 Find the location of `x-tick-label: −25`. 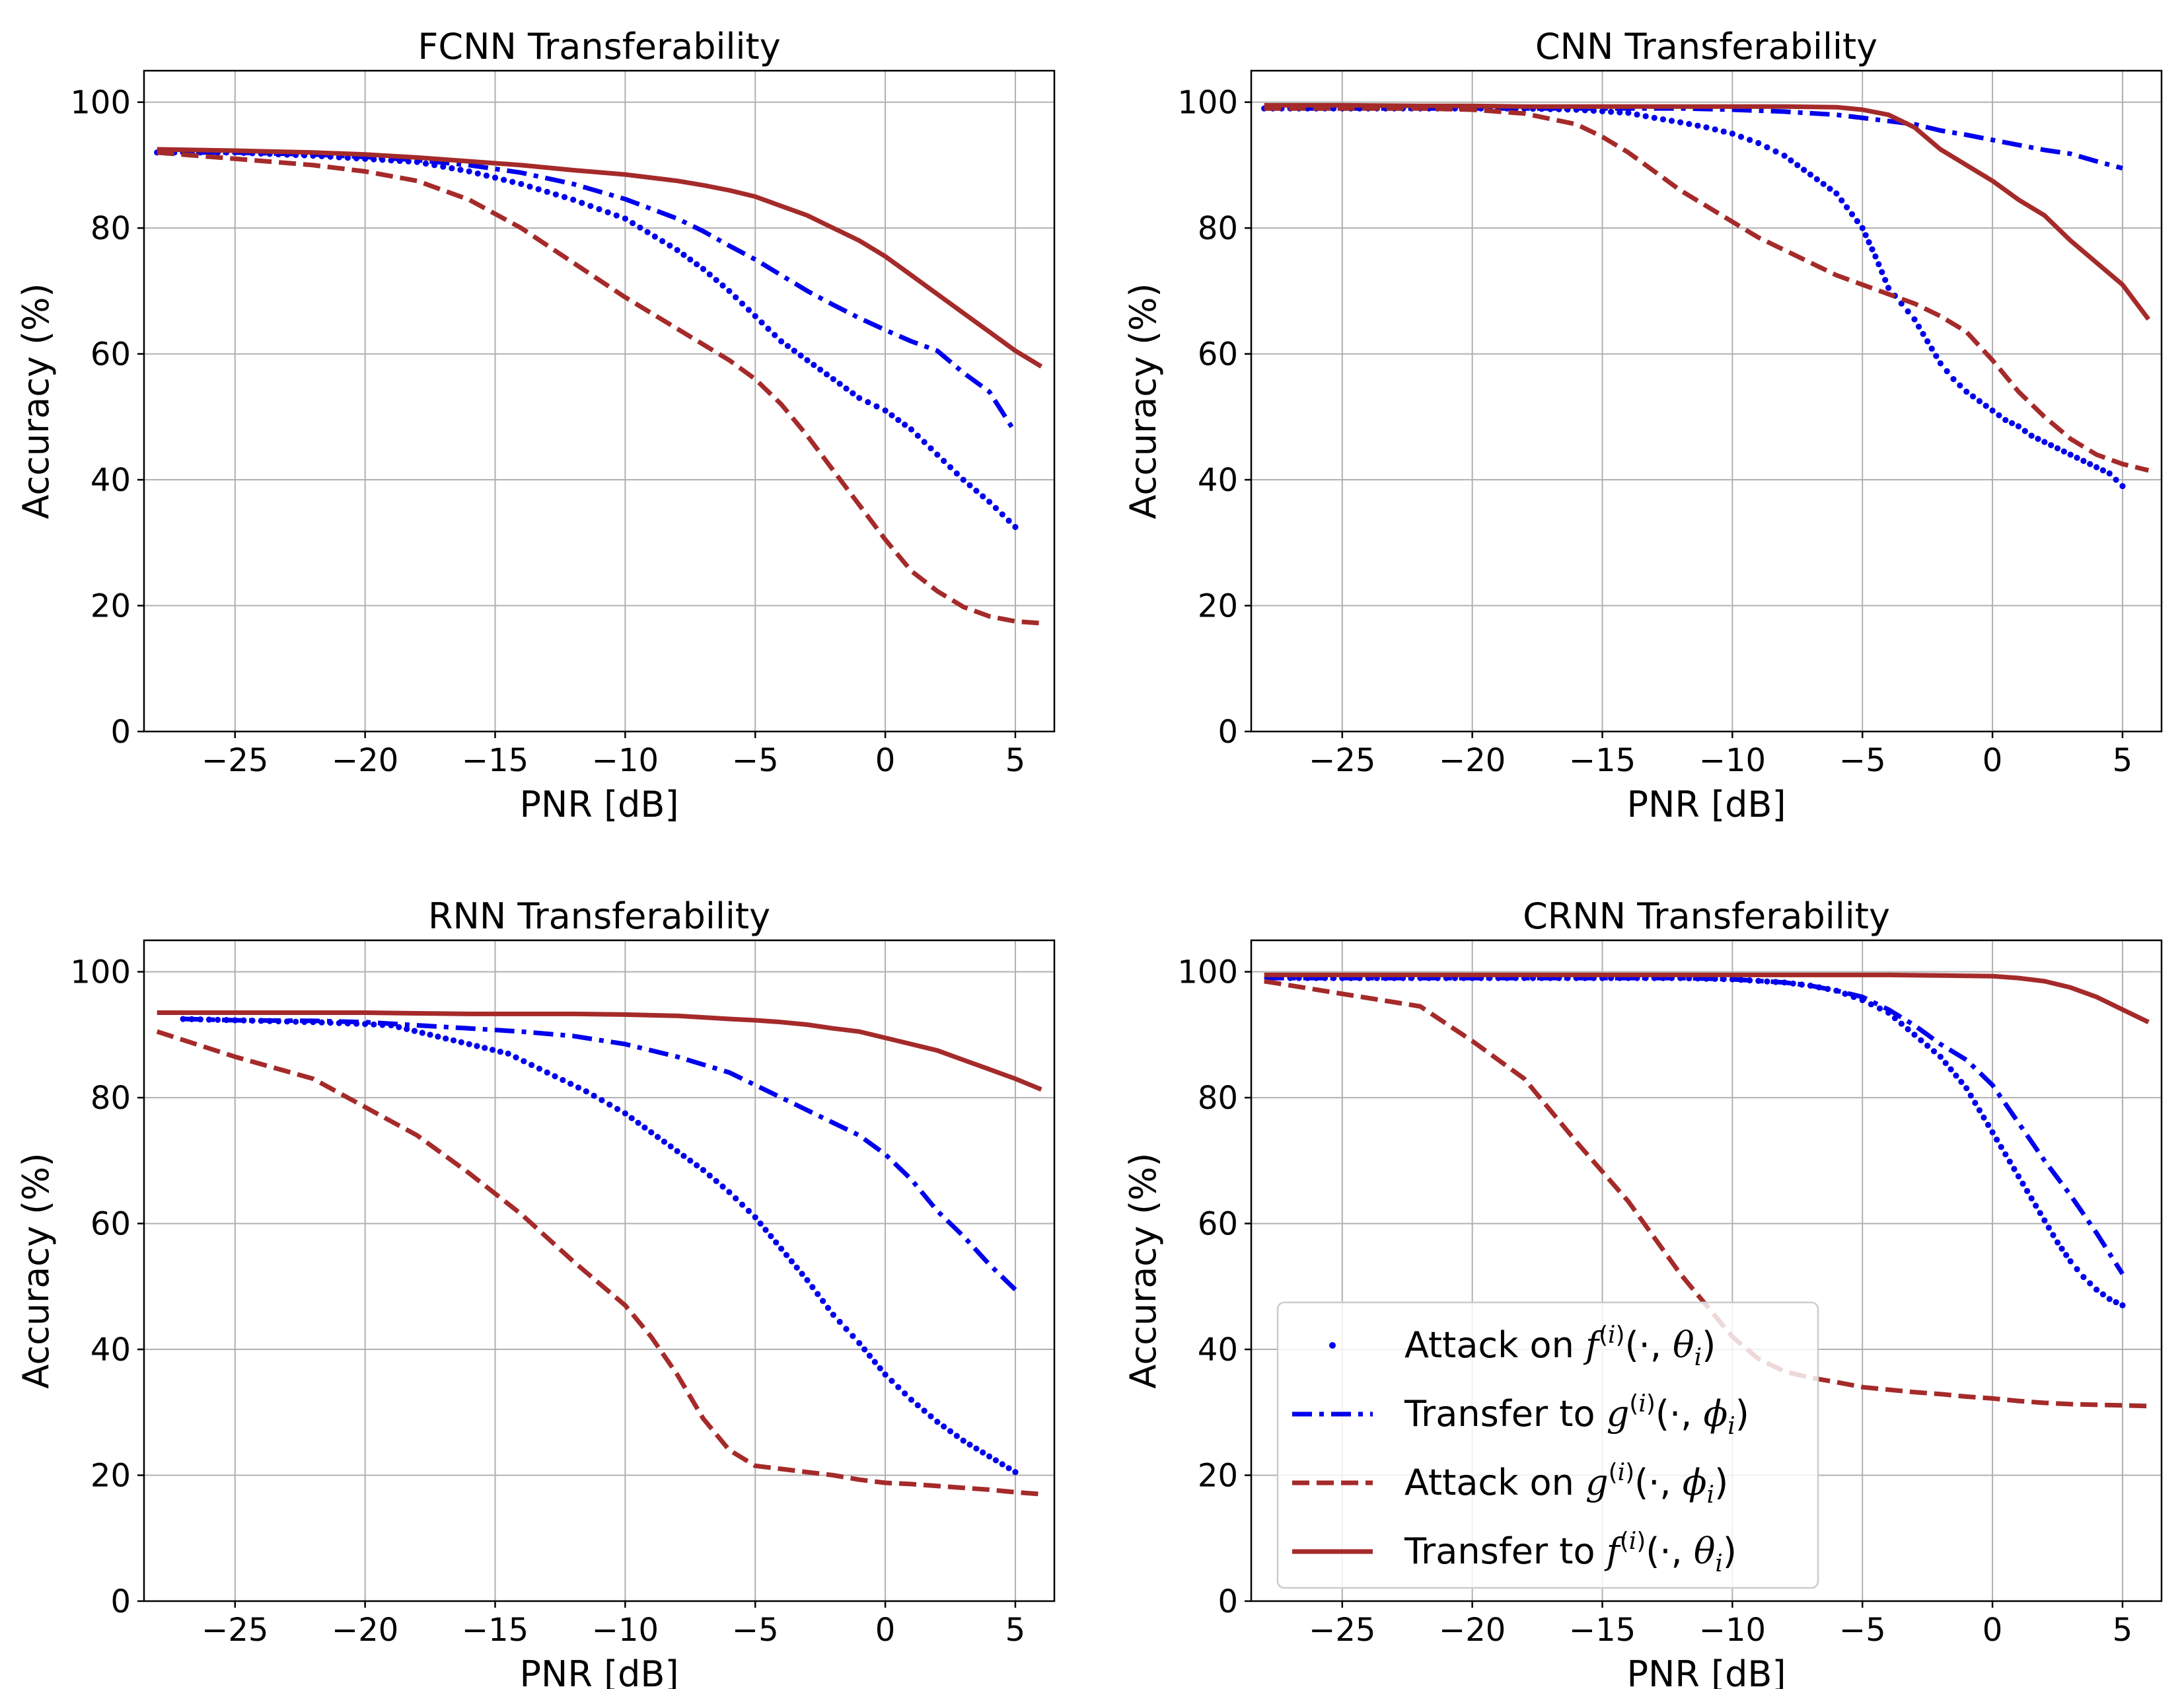

x-tick-label: −25 is located at coordinates (1342, 1630).